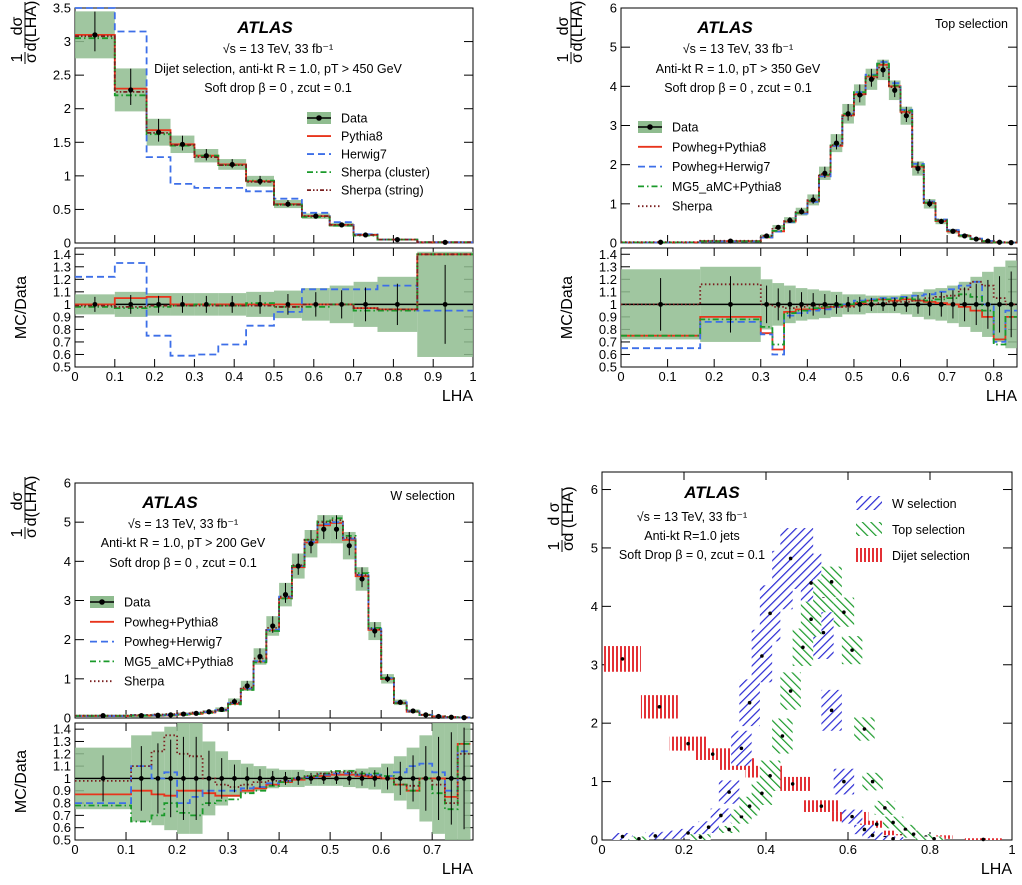 Image resolution: width=1022 pixels, height=885 pixels. I want to click on legend-label: MG5_aMC+Pythia8, so click(178, 662).